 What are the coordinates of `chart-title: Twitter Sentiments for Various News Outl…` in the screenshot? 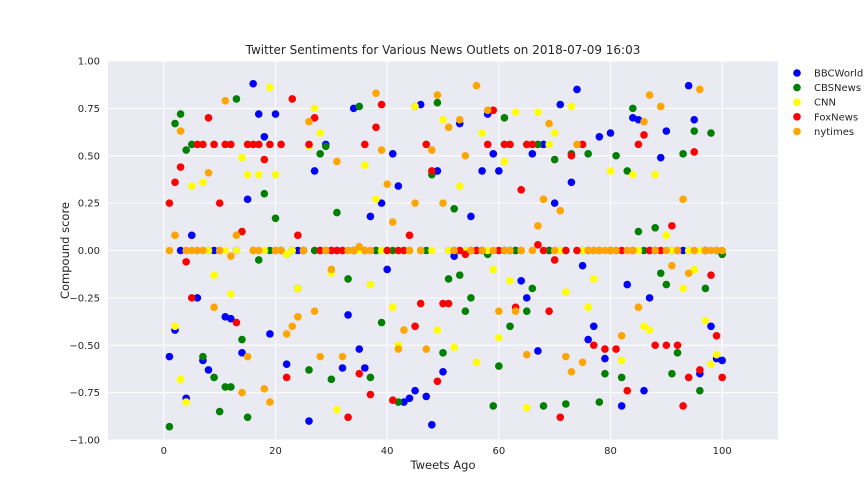 It's located at (443, 50).